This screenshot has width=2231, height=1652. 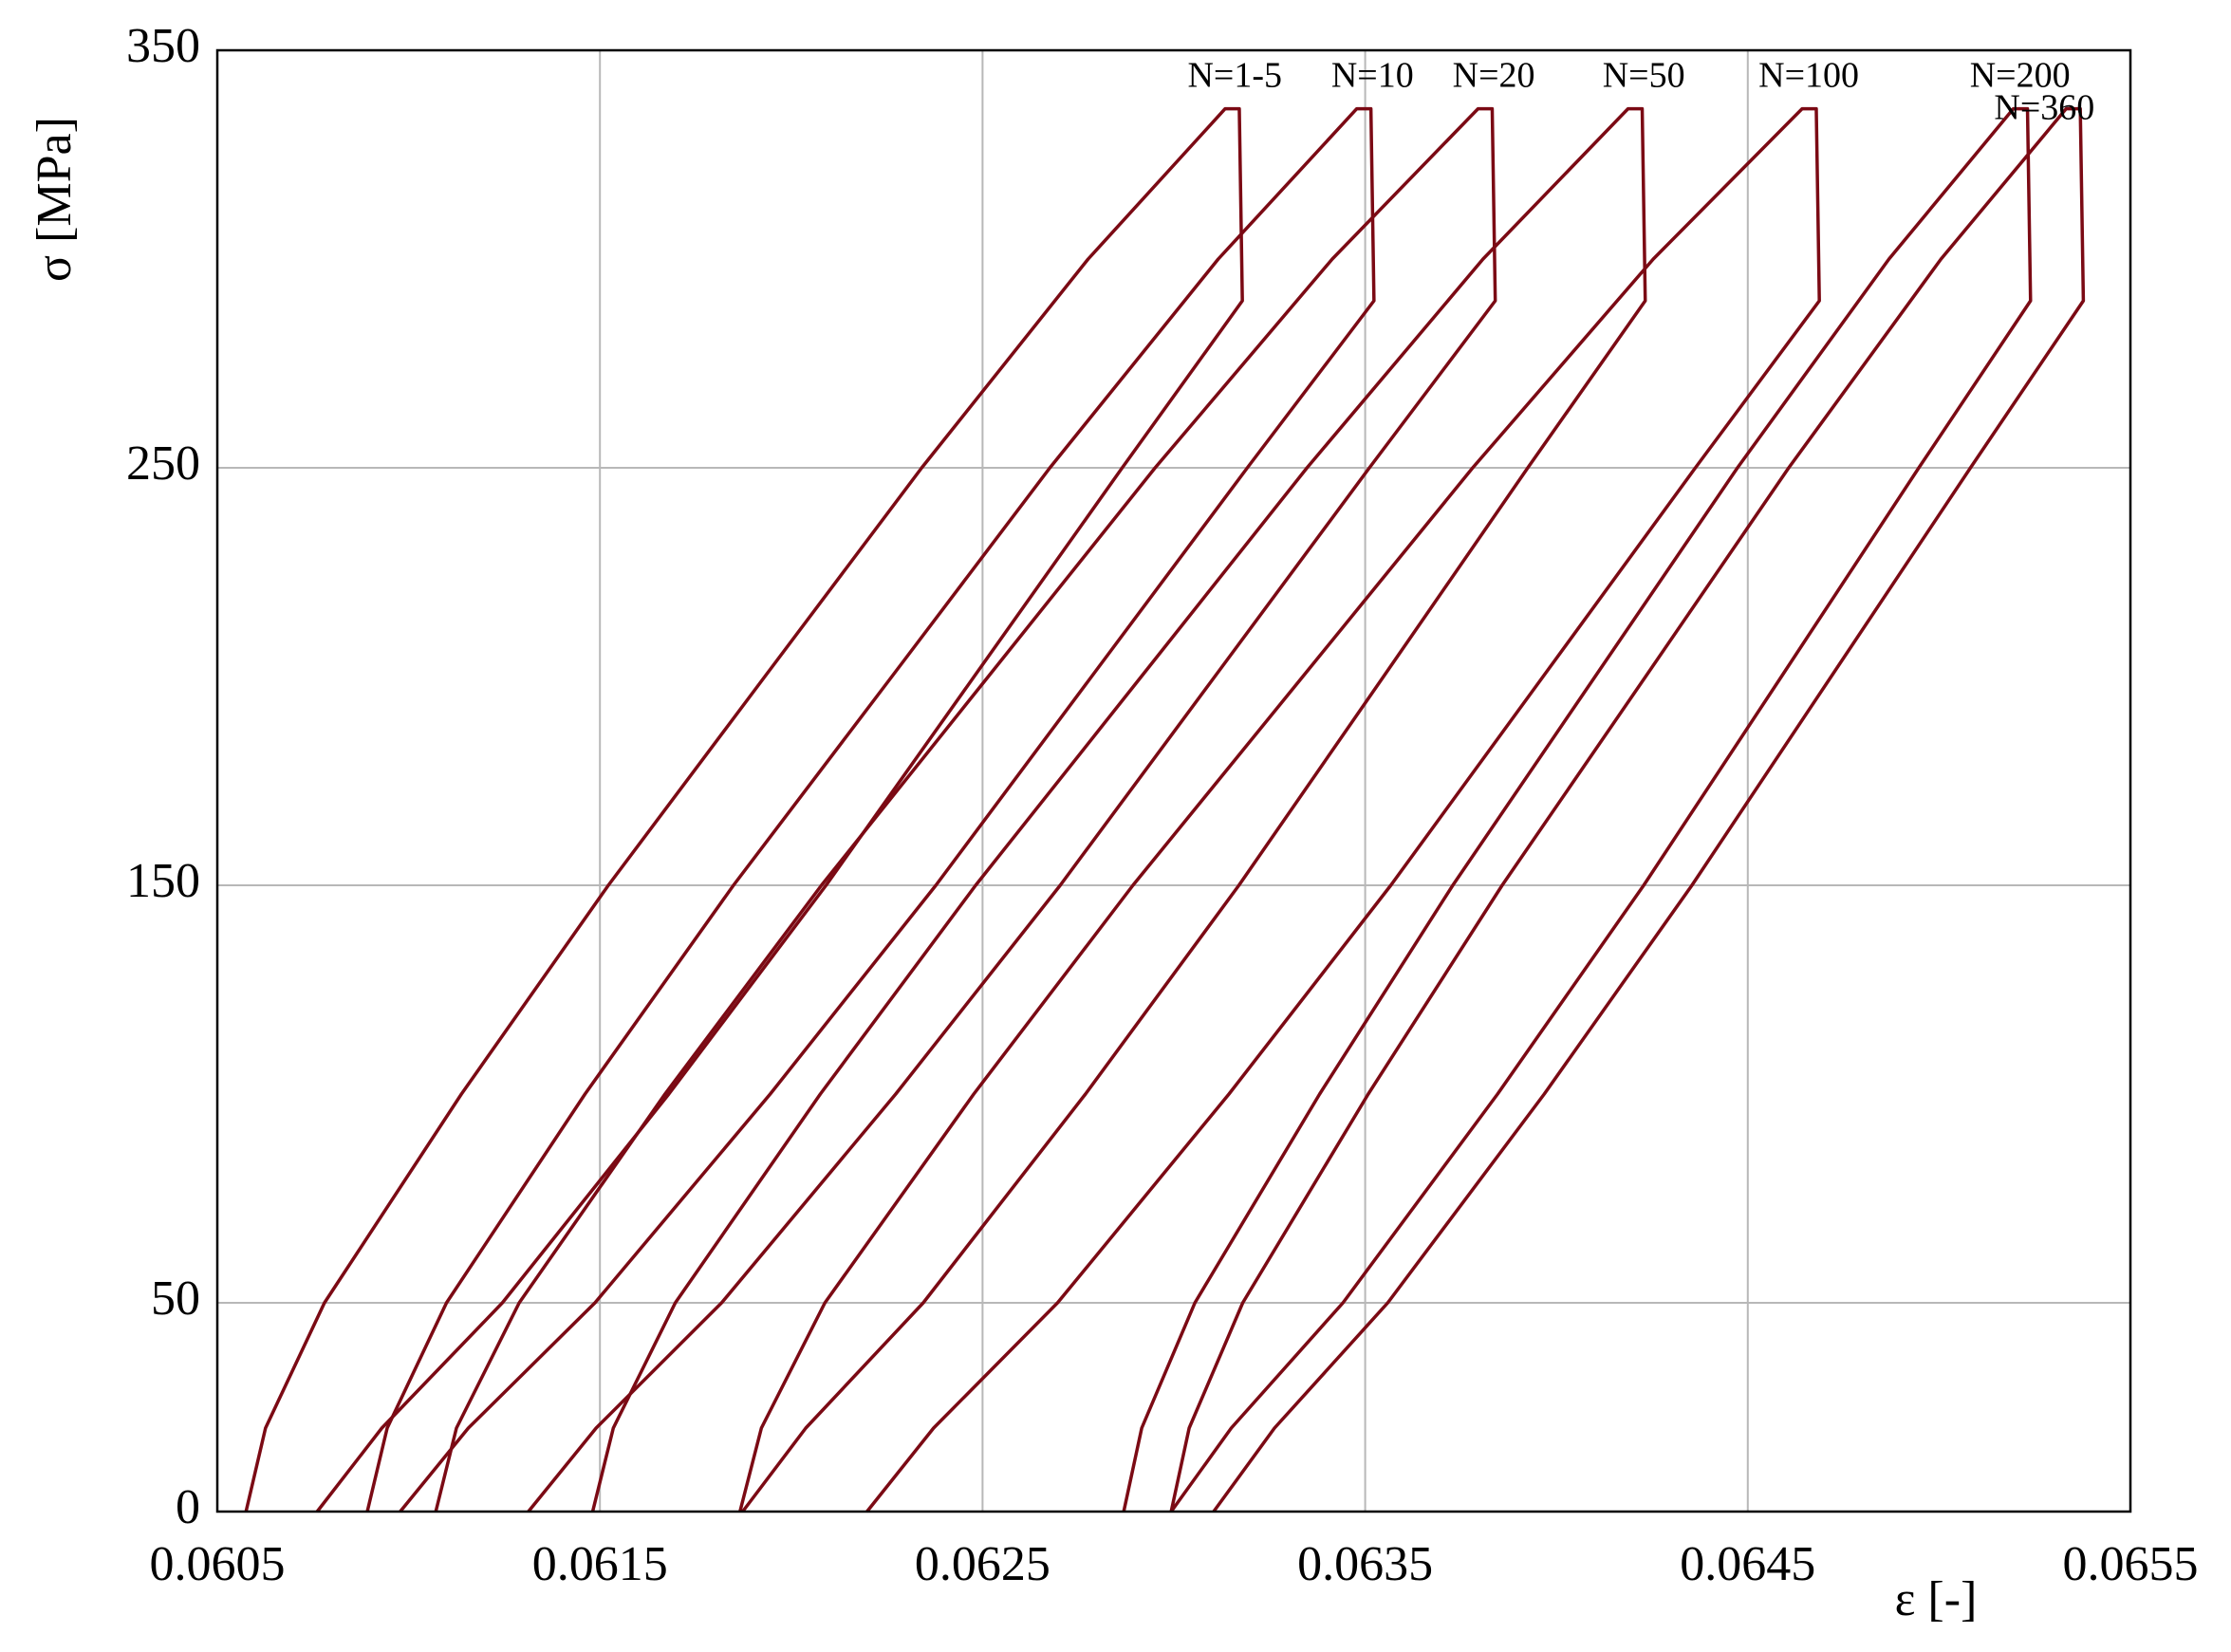 What do you see at coordinates (1365, 1564) in the screenshot?
I see `x-tick-label: 0.0635` at bounding box center [1365, 1564].